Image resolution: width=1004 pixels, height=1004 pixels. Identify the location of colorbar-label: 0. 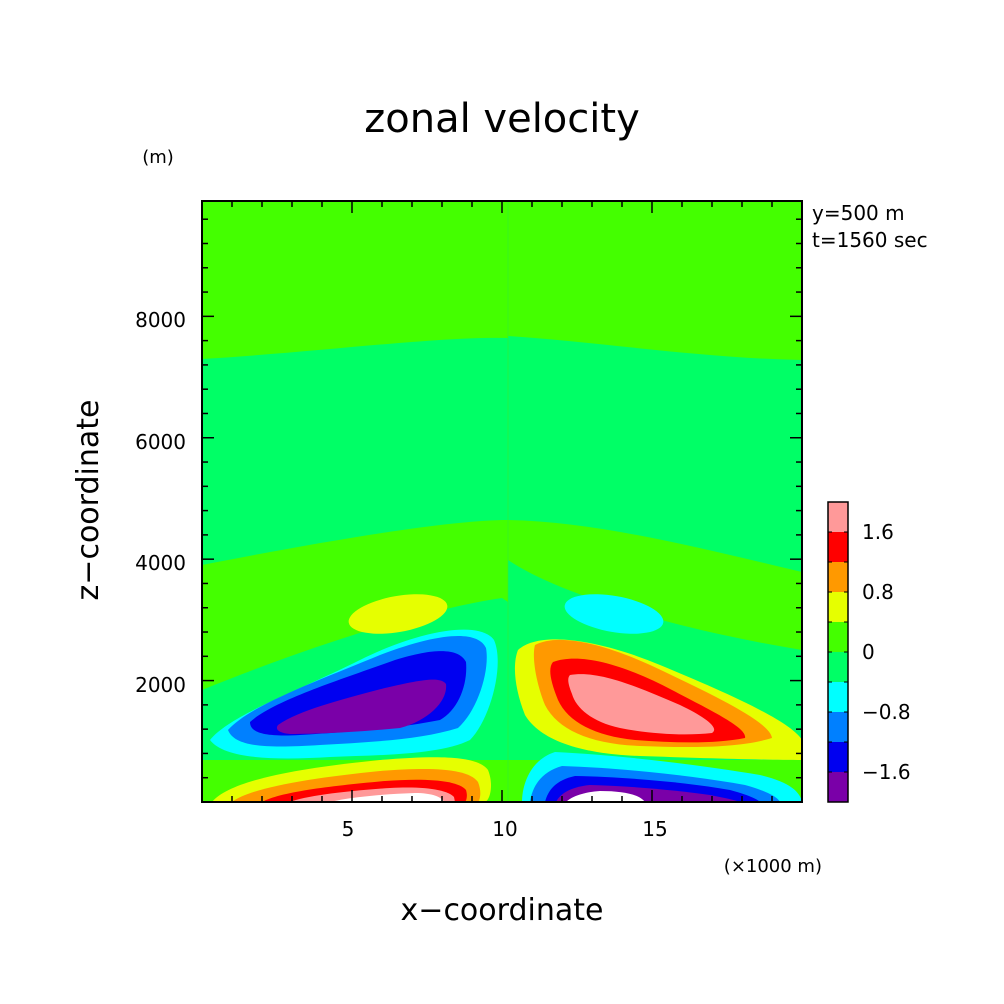
(868, 652).